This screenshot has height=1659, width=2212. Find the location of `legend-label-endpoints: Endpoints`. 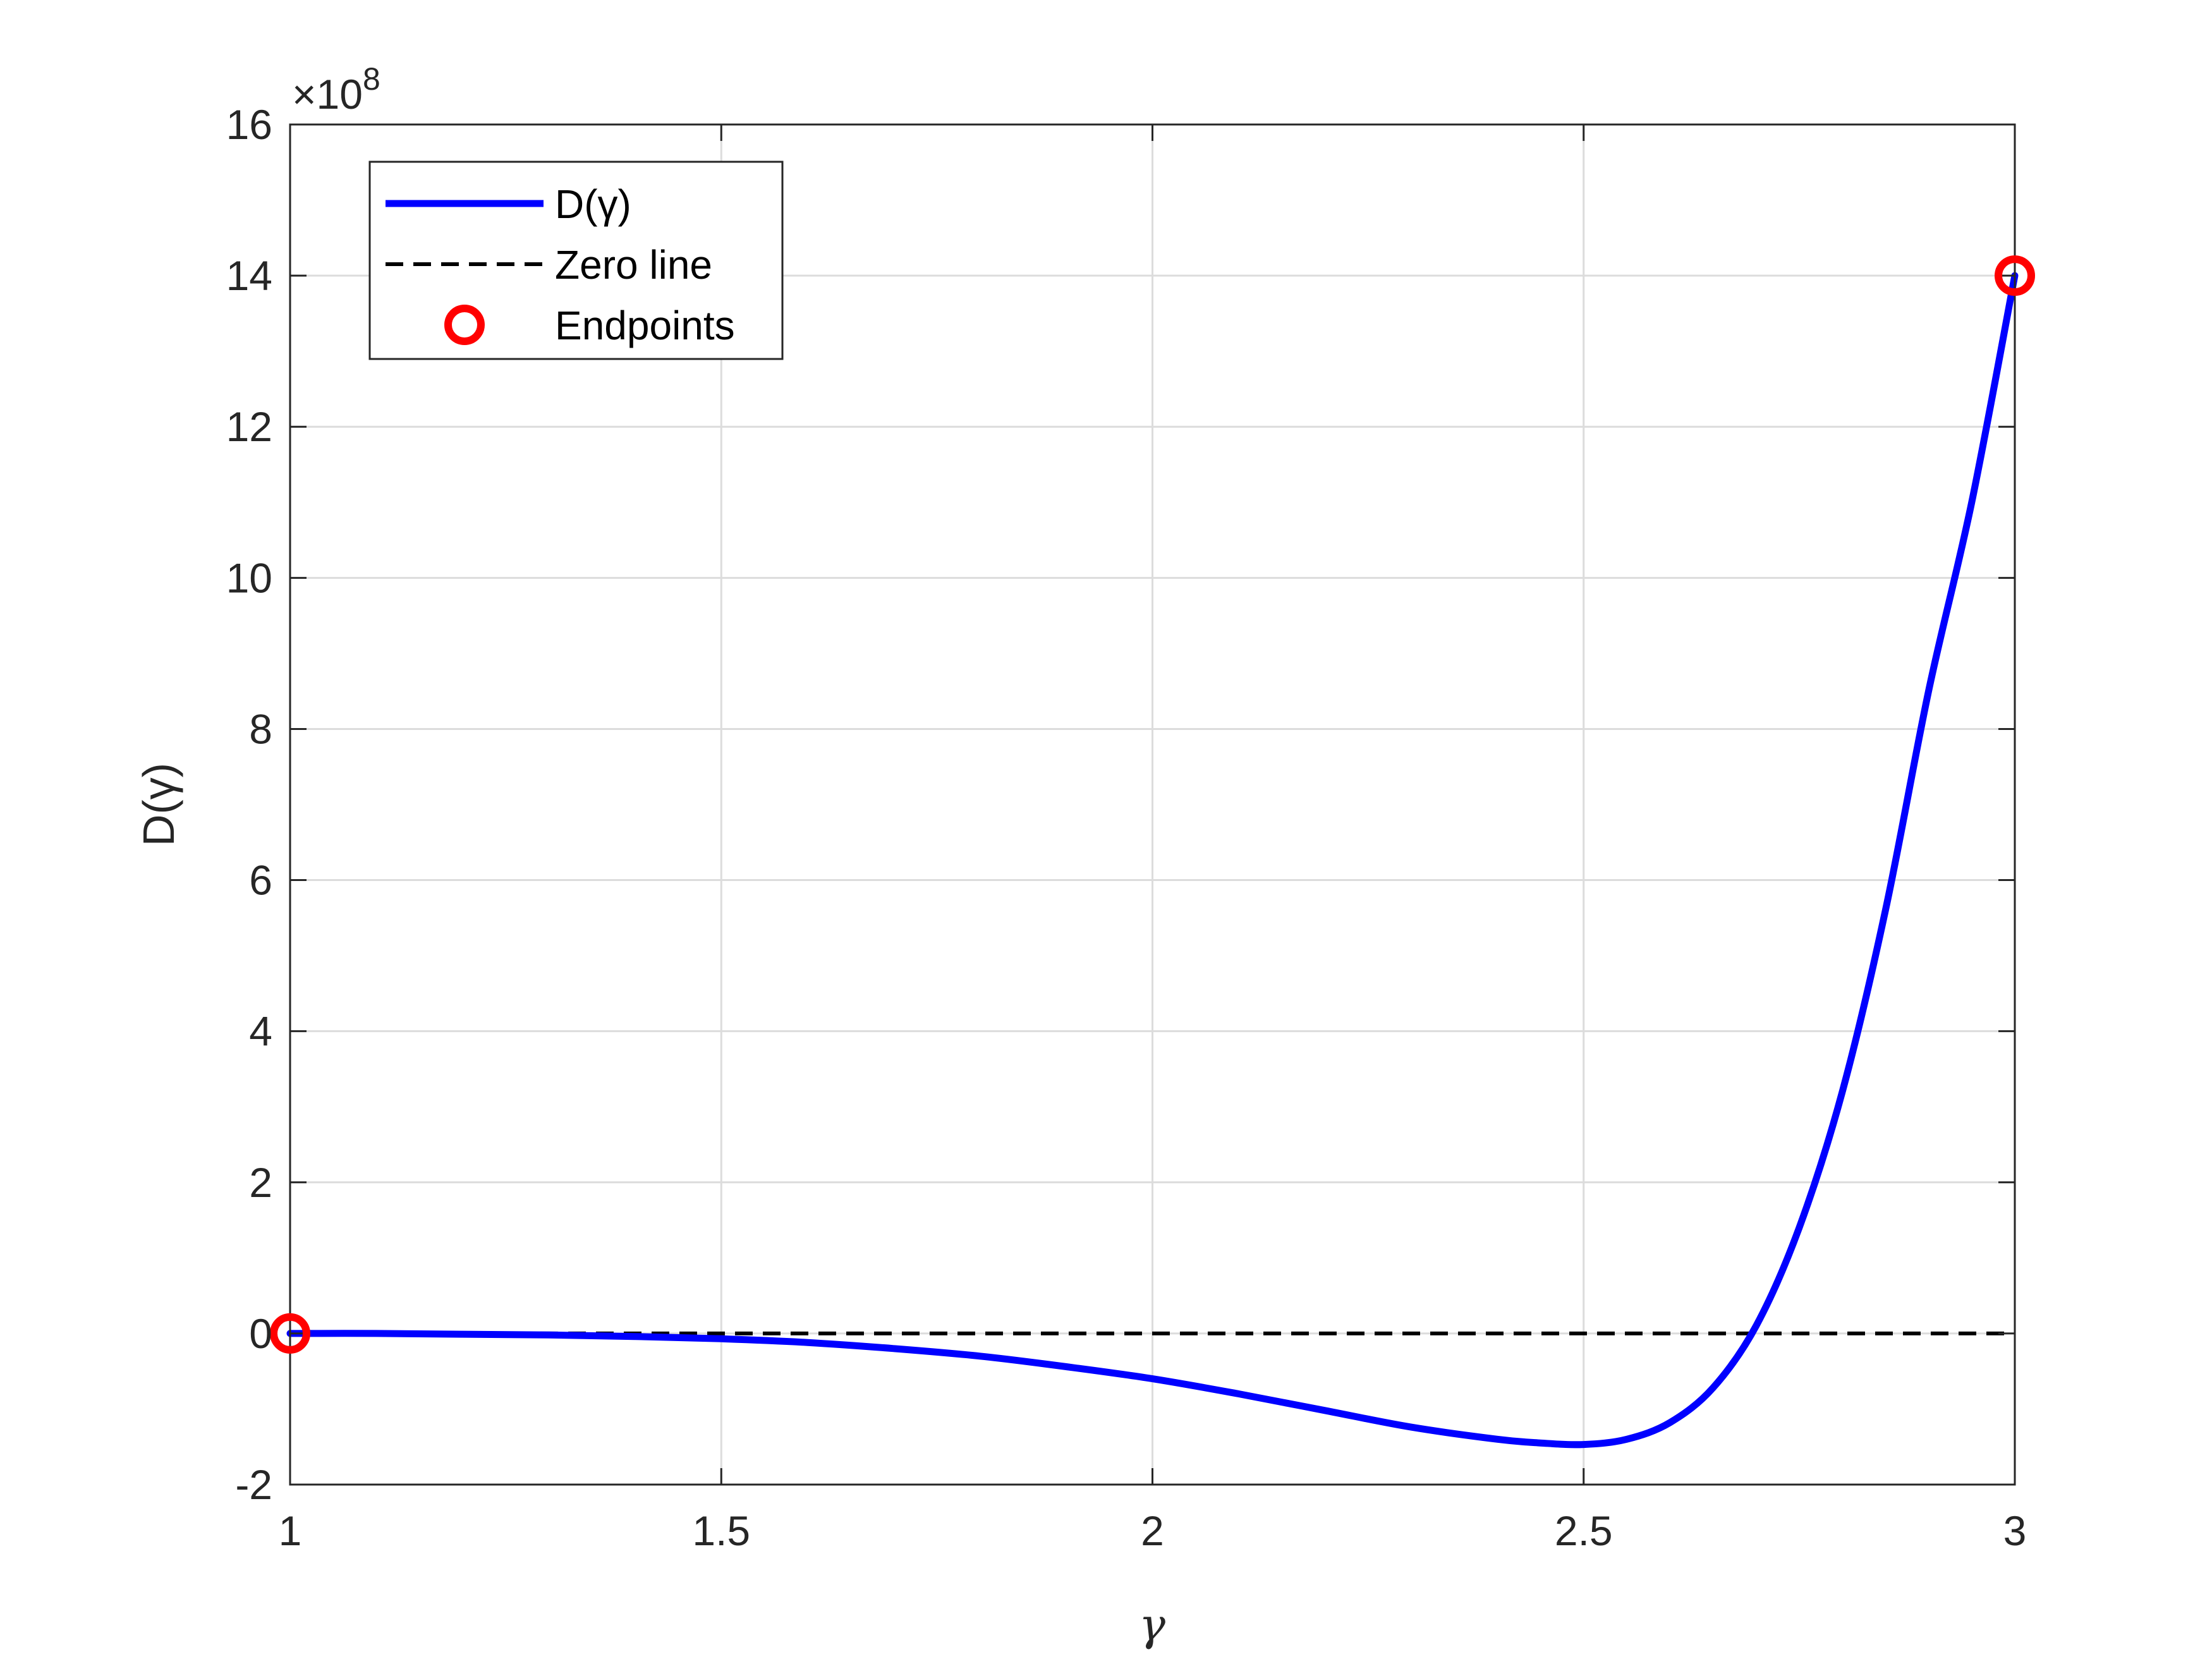

legend-label-endpoints: Endpoints is located at coordinates (645, 325).